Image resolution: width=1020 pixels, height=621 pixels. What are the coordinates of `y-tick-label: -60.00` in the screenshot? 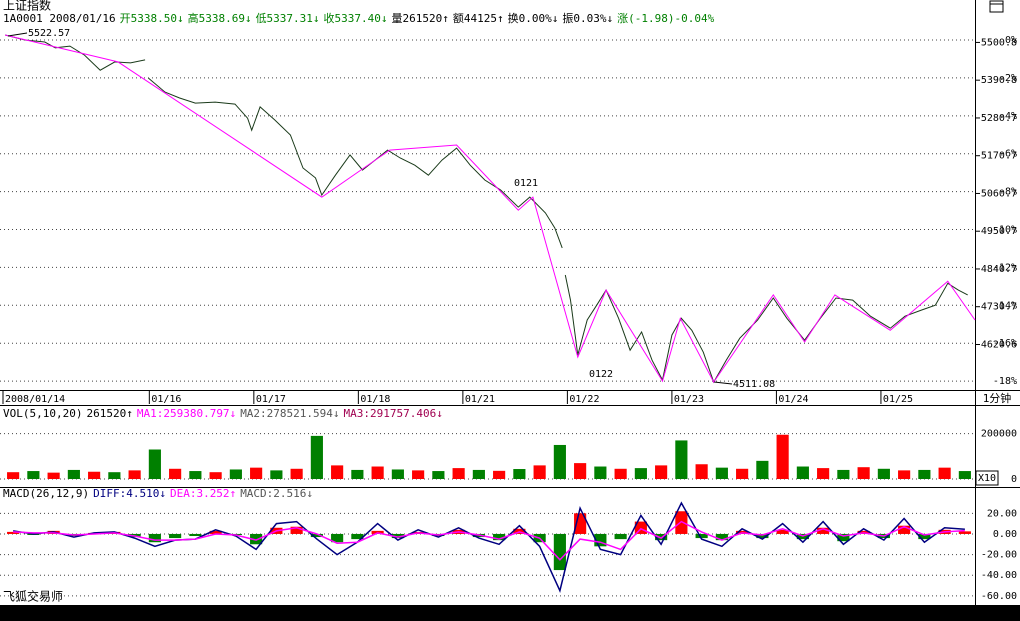 It's located at (999, 596).